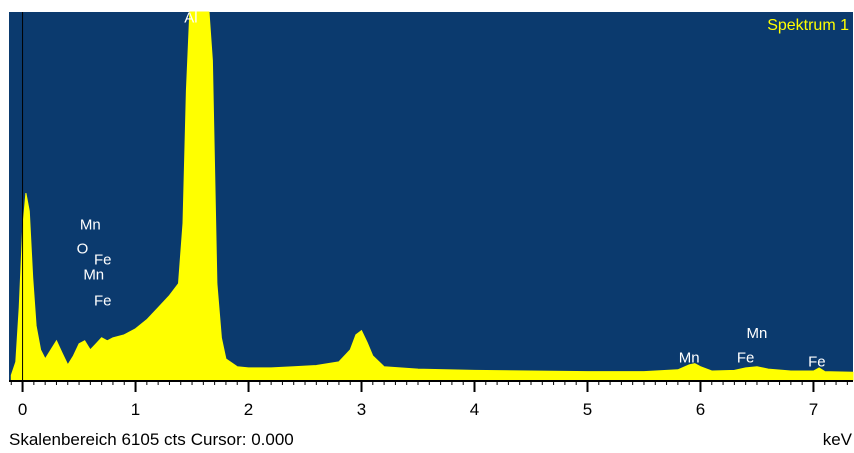  I want to click on x-tick-label: 3, so click(361, 409).